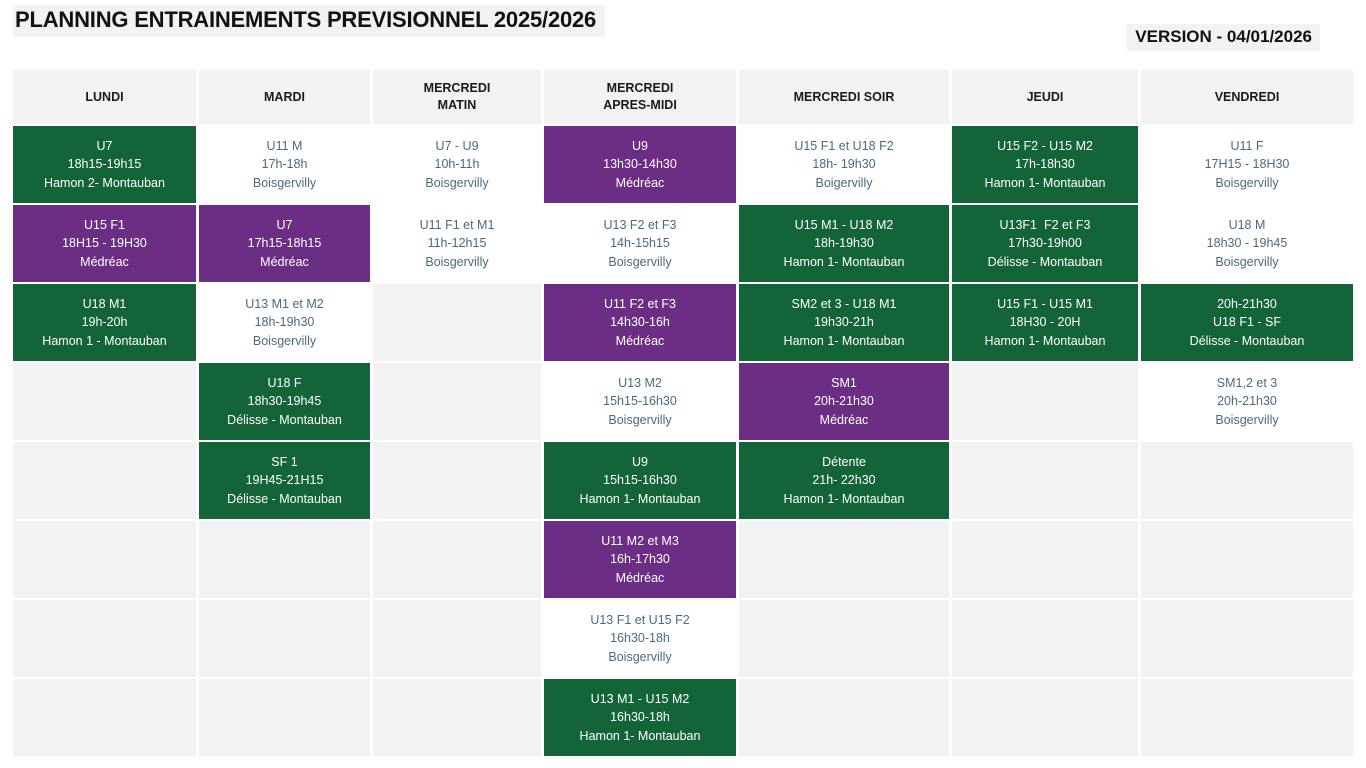 The width and height of the screenshot is (1366, 768). What do you see at coordinates (640, 480) in the screenshot?
I see `session-cell: U9 15h15-16h30 Hamon 1- Montauban` at bounding box center [640, 480].